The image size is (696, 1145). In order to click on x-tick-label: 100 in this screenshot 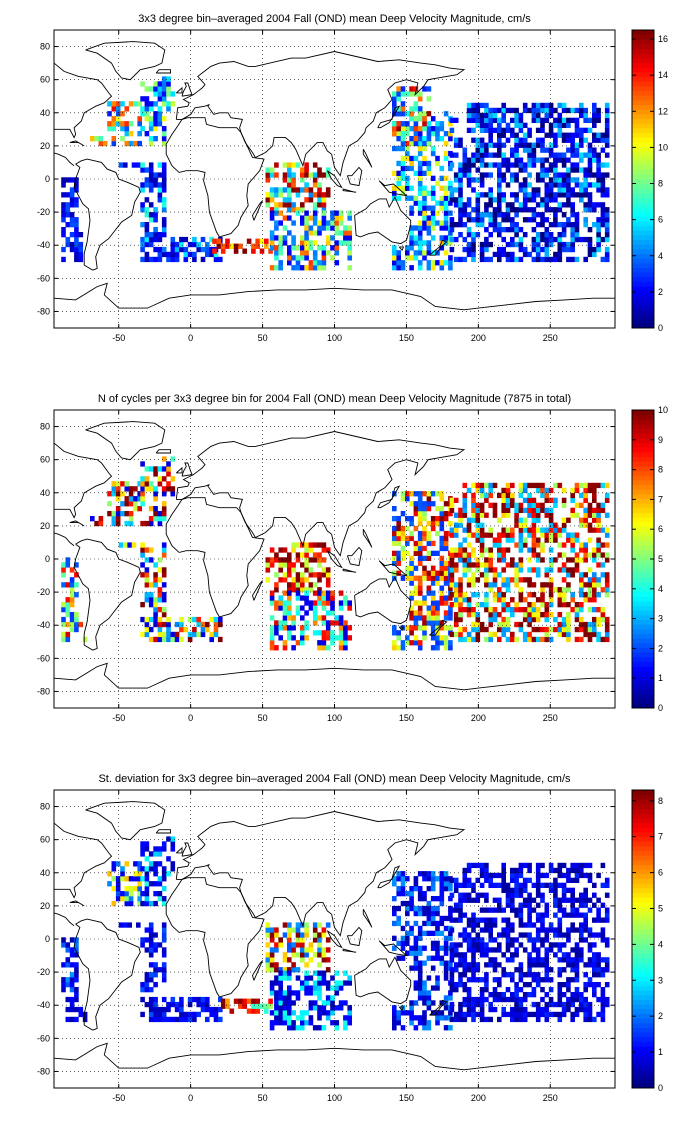, I will do `click(334, 338)`.